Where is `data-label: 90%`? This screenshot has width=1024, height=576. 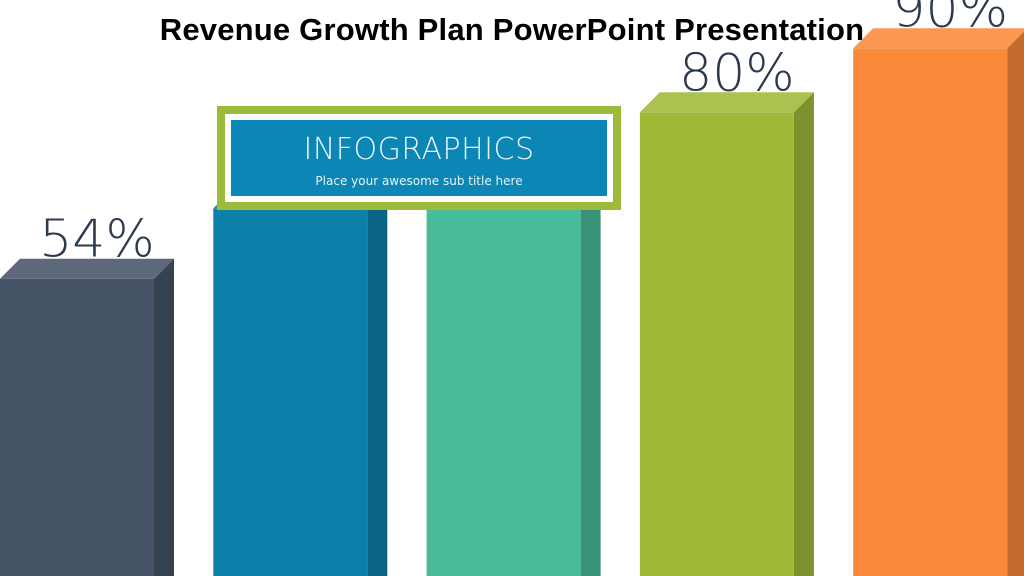 data-label: 90% is located at coordinates (950, 19).